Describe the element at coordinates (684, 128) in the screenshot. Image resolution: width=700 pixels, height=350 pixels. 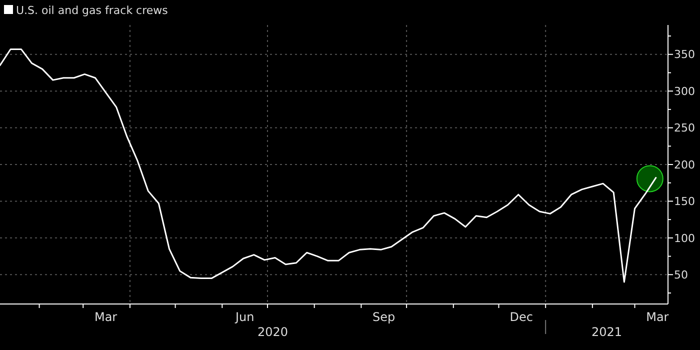
I see `y-tick-label: 250` at that location.